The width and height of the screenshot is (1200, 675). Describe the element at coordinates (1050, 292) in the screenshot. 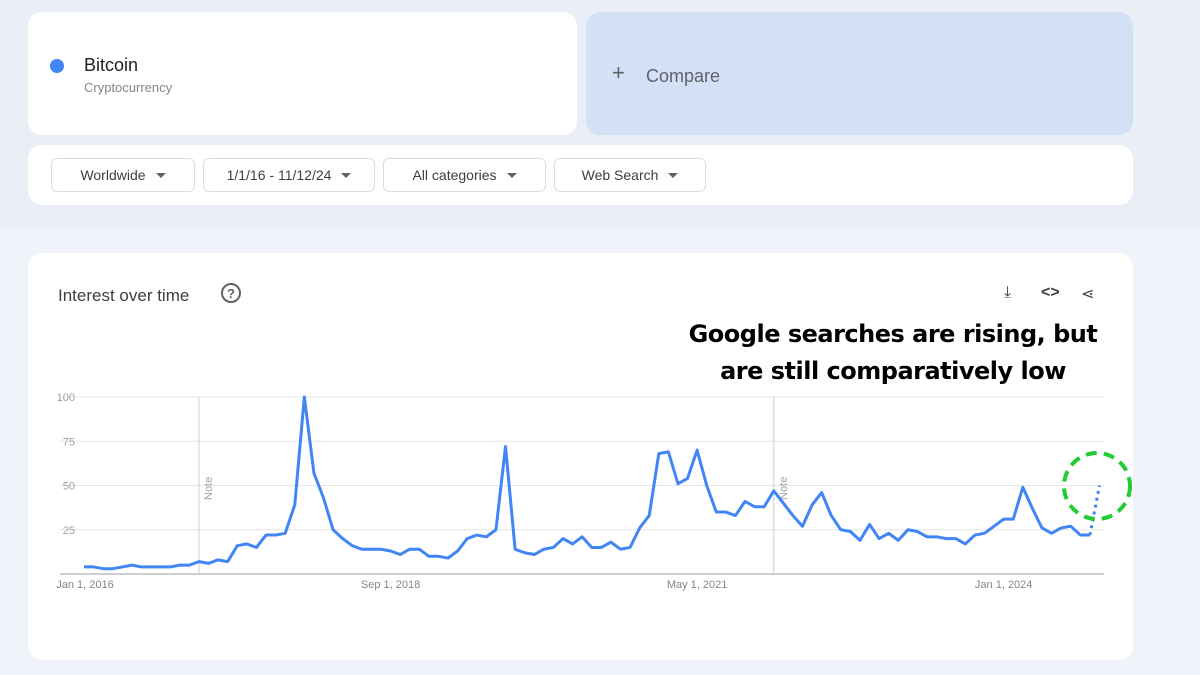

I see `embed-code-icon: <>` at that location.